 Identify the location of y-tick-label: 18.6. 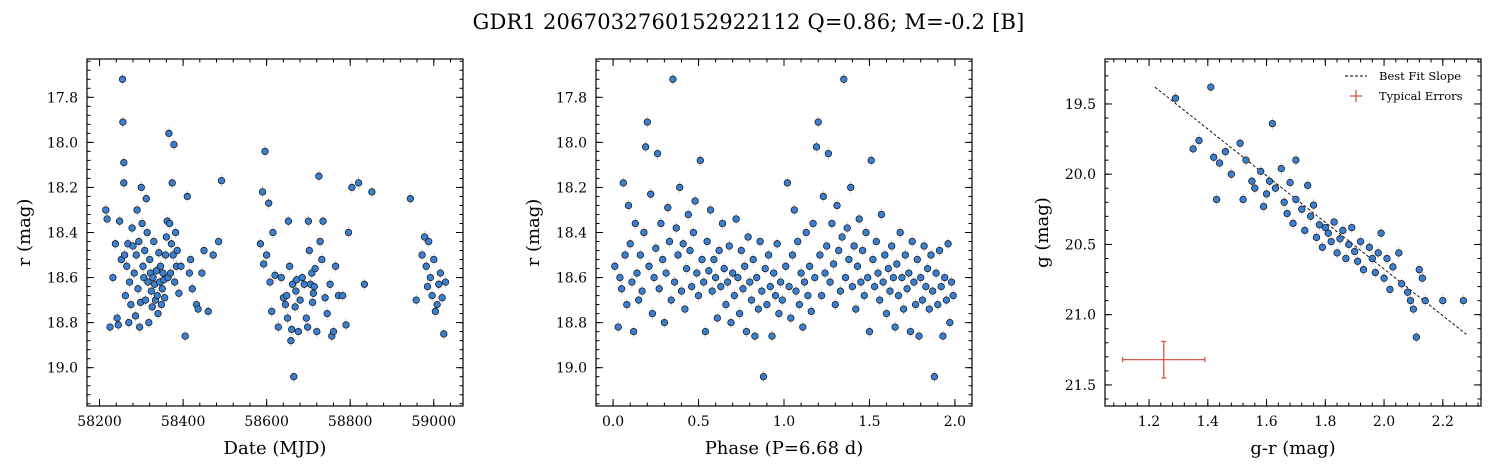
(571, 279).